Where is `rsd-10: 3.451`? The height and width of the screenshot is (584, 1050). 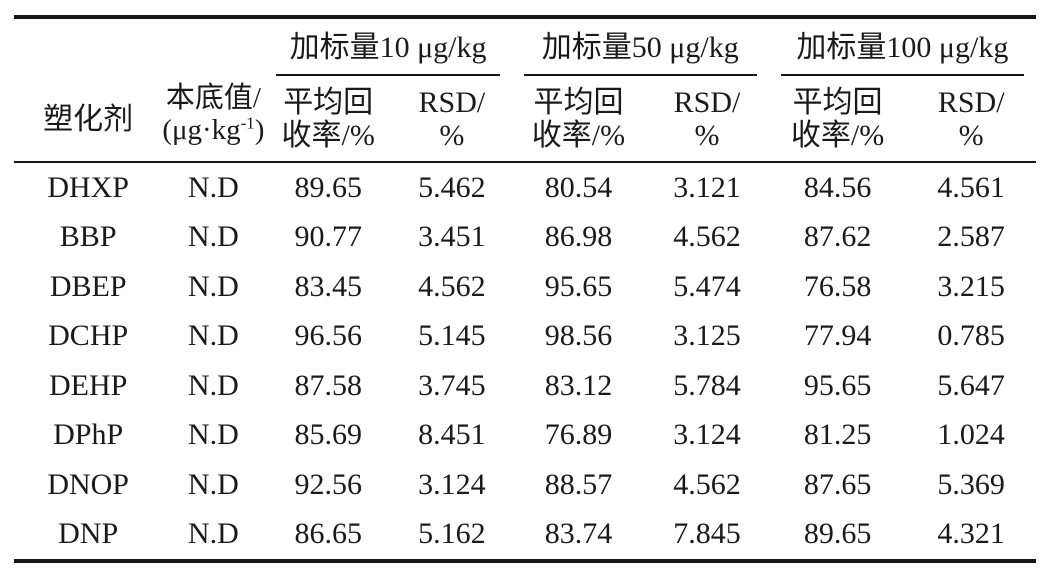
rsd-10: 3.451 is located at coordinates (452, 237).